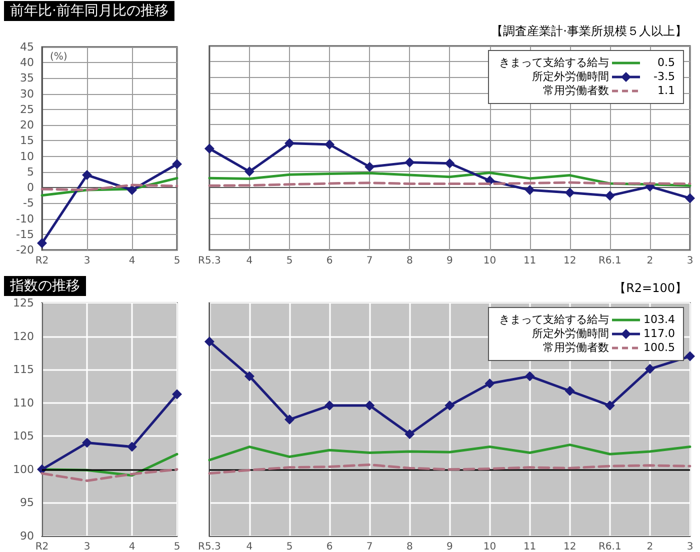  Describe the element at coordinates (589, 31) in the screenshot. I see `text: 【調査産業計·事業所規模５人以上】` at that location.